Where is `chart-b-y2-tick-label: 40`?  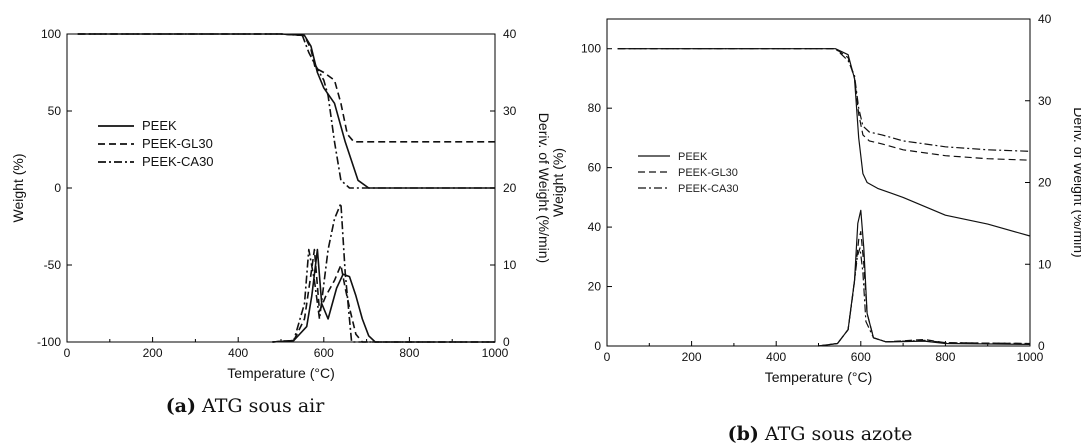
chart-b-y2-tick-label: 40 is located at coordinates (1045, 19).